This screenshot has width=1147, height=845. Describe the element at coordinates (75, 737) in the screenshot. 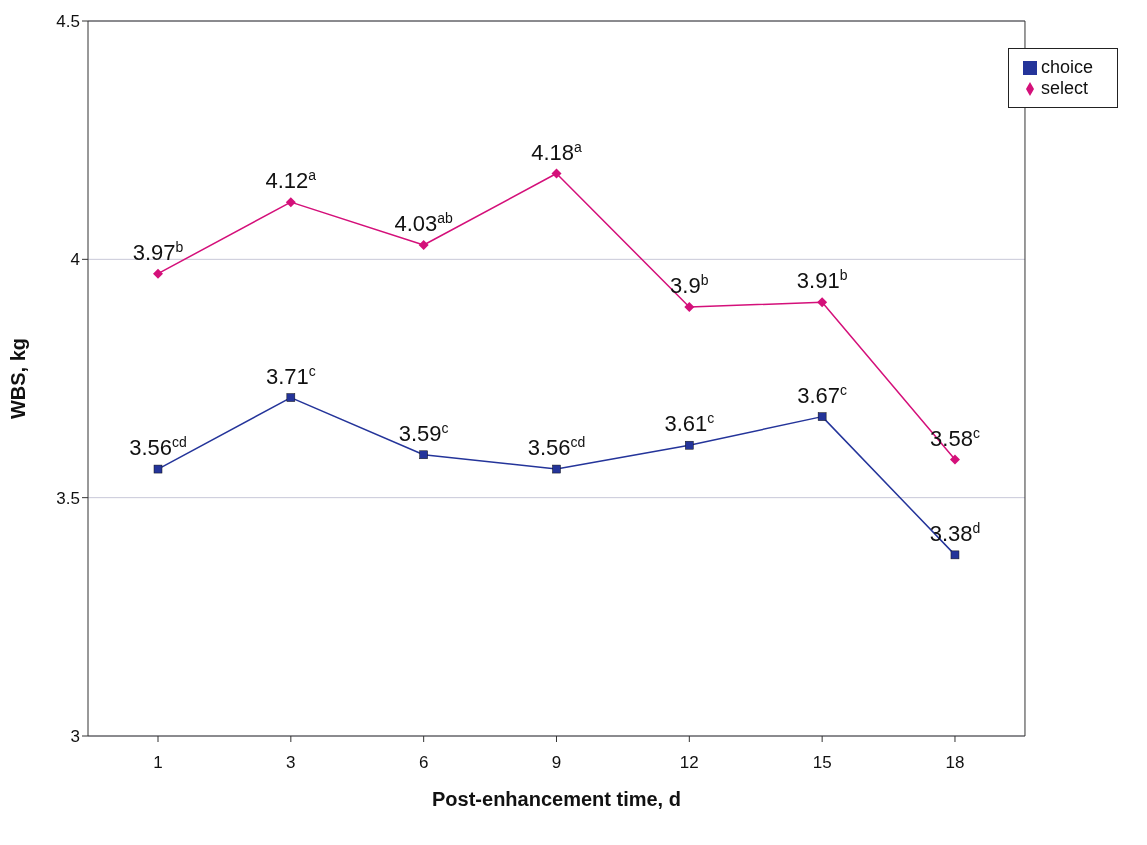

I see `y-tick-label: 3` at that location.